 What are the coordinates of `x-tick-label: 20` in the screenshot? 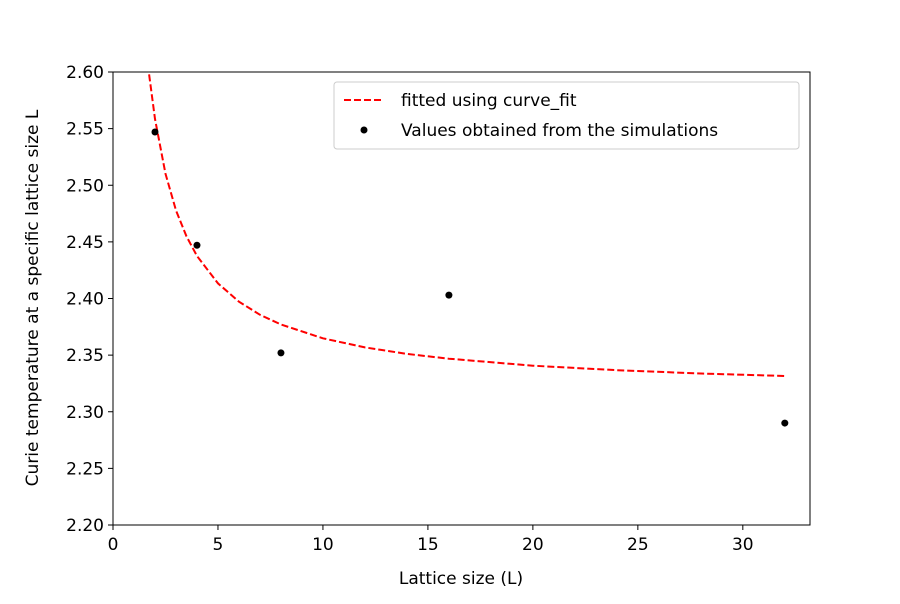 It's located at (533, 545).